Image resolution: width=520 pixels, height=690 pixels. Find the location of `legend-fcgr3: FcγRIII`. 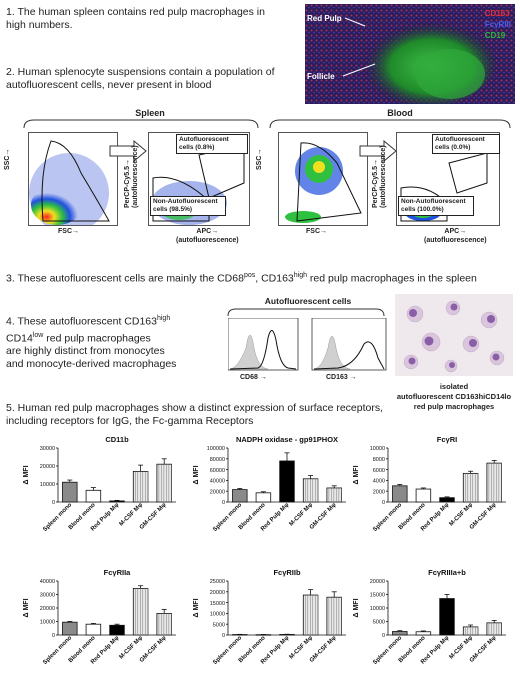

legend-fcgr3: FcγRIII is located at coordinates (497, 24).